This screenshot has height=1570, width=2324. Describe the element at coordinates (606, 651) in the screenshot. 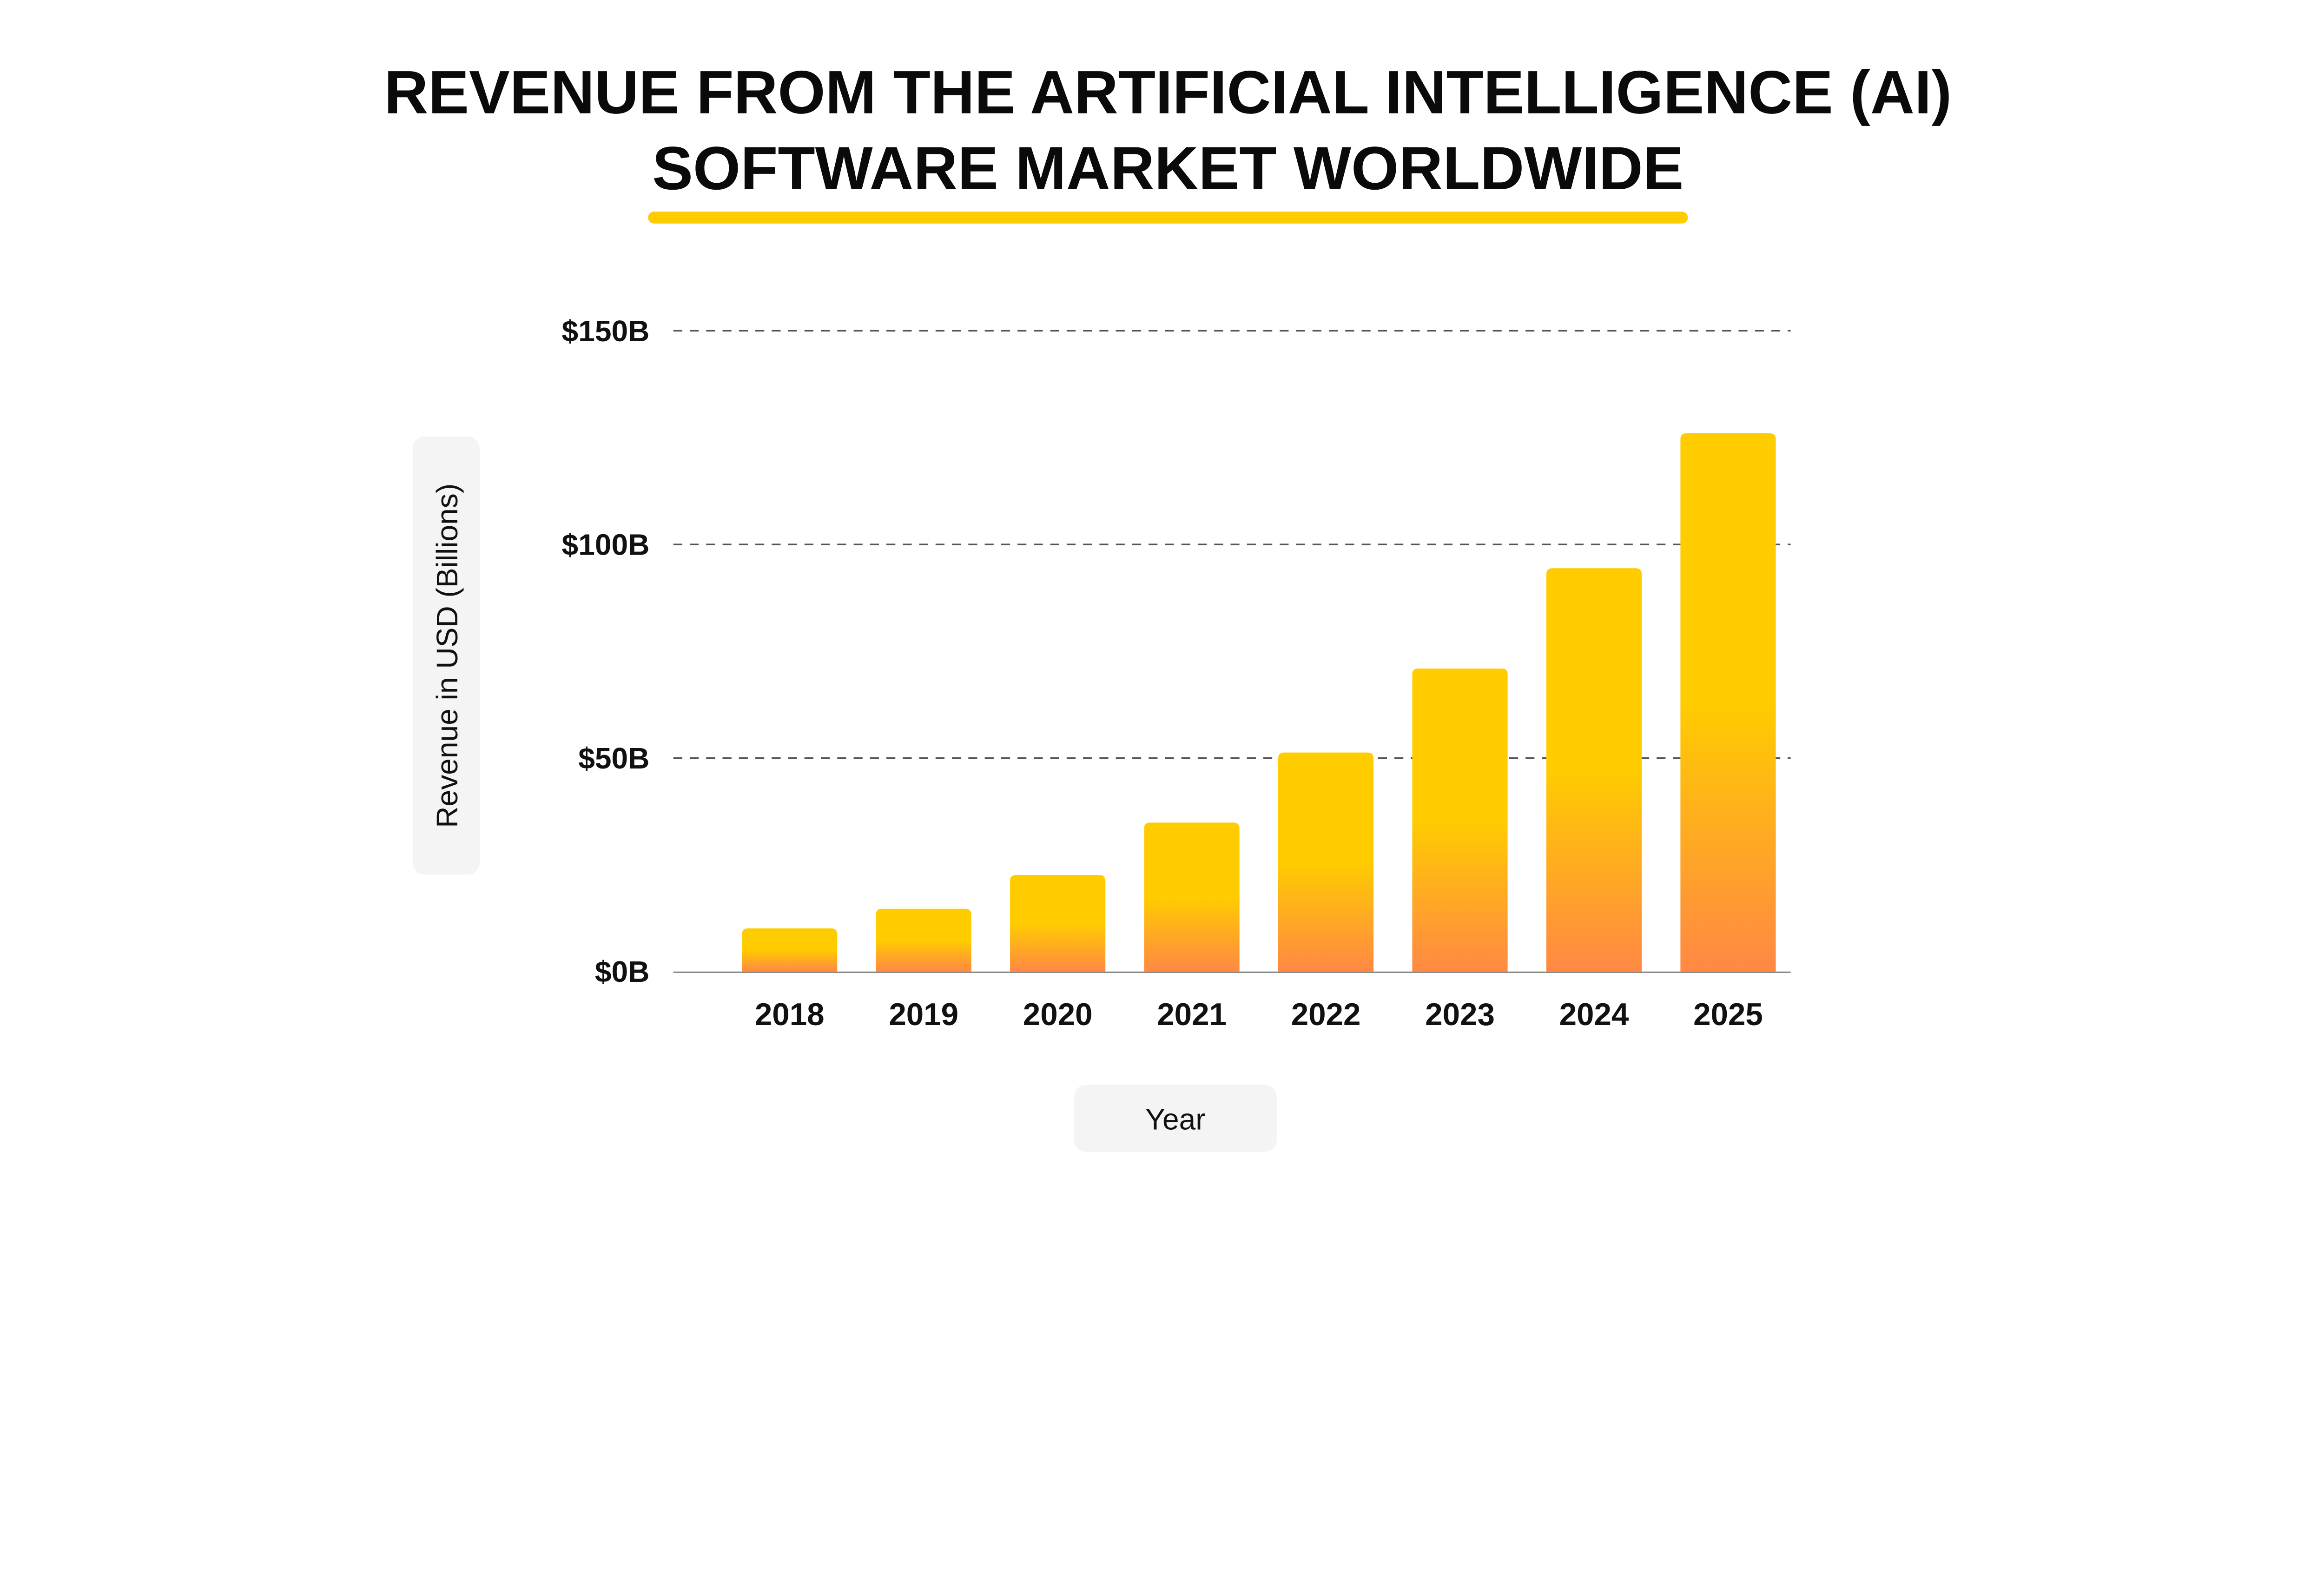

I see `y-tick-labels: $0B $50B $100B $150B` at that location.